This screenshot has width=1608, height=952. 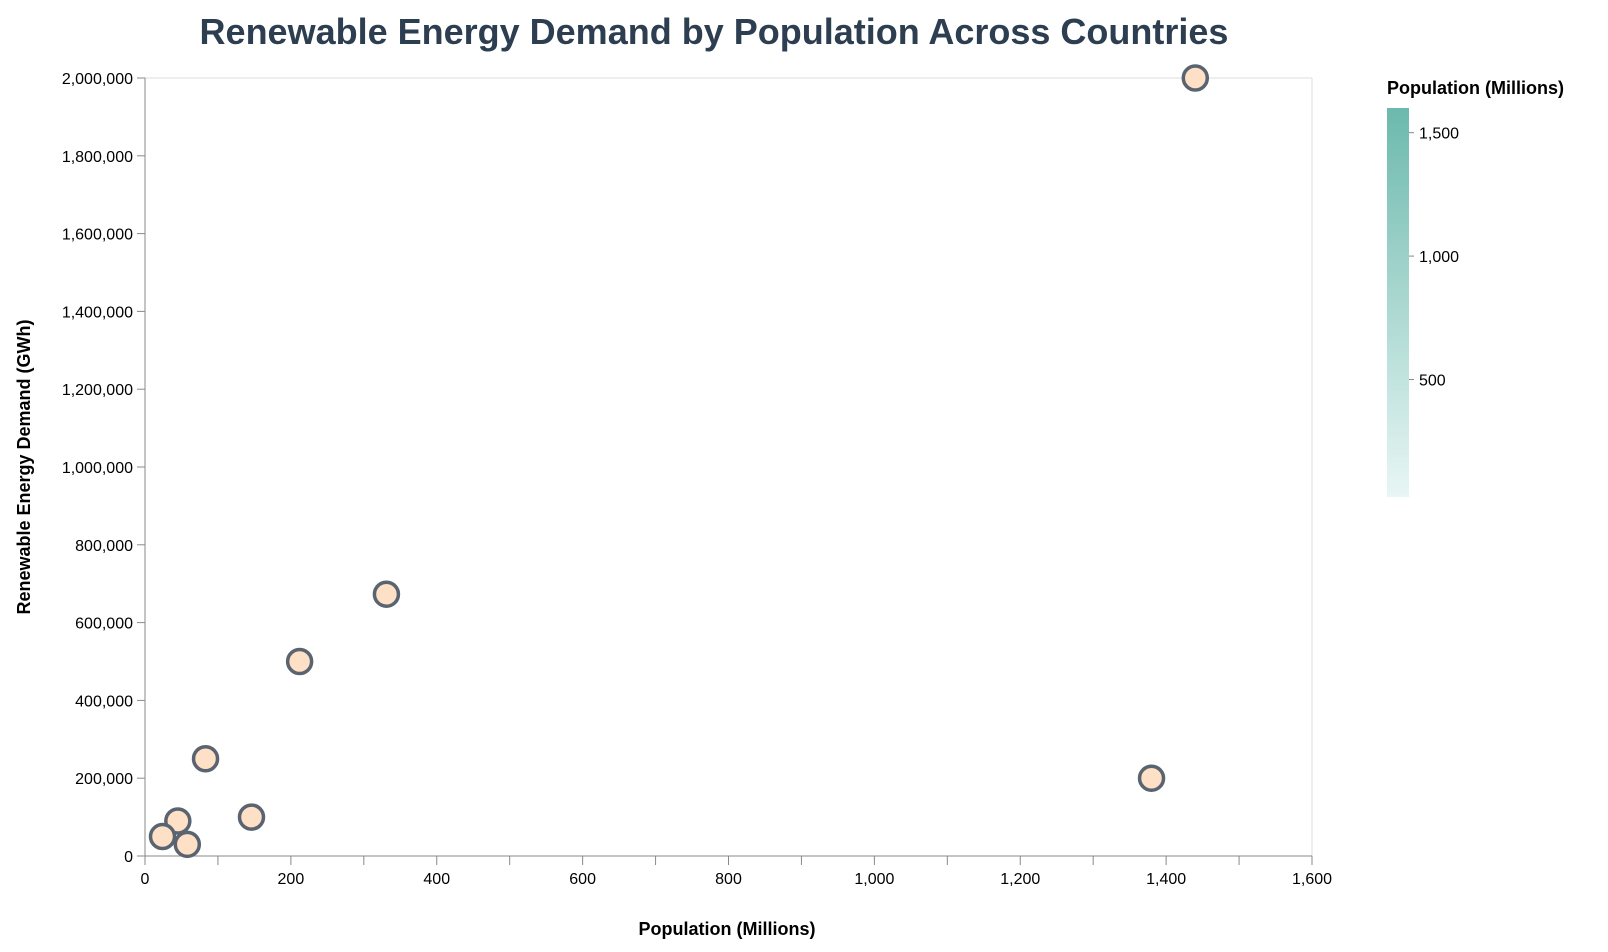 What do you see at coordinates (1475, 88) in the screenshot?
I see `legend-title: Population (Millions)` at bounding box center [1475, 88].